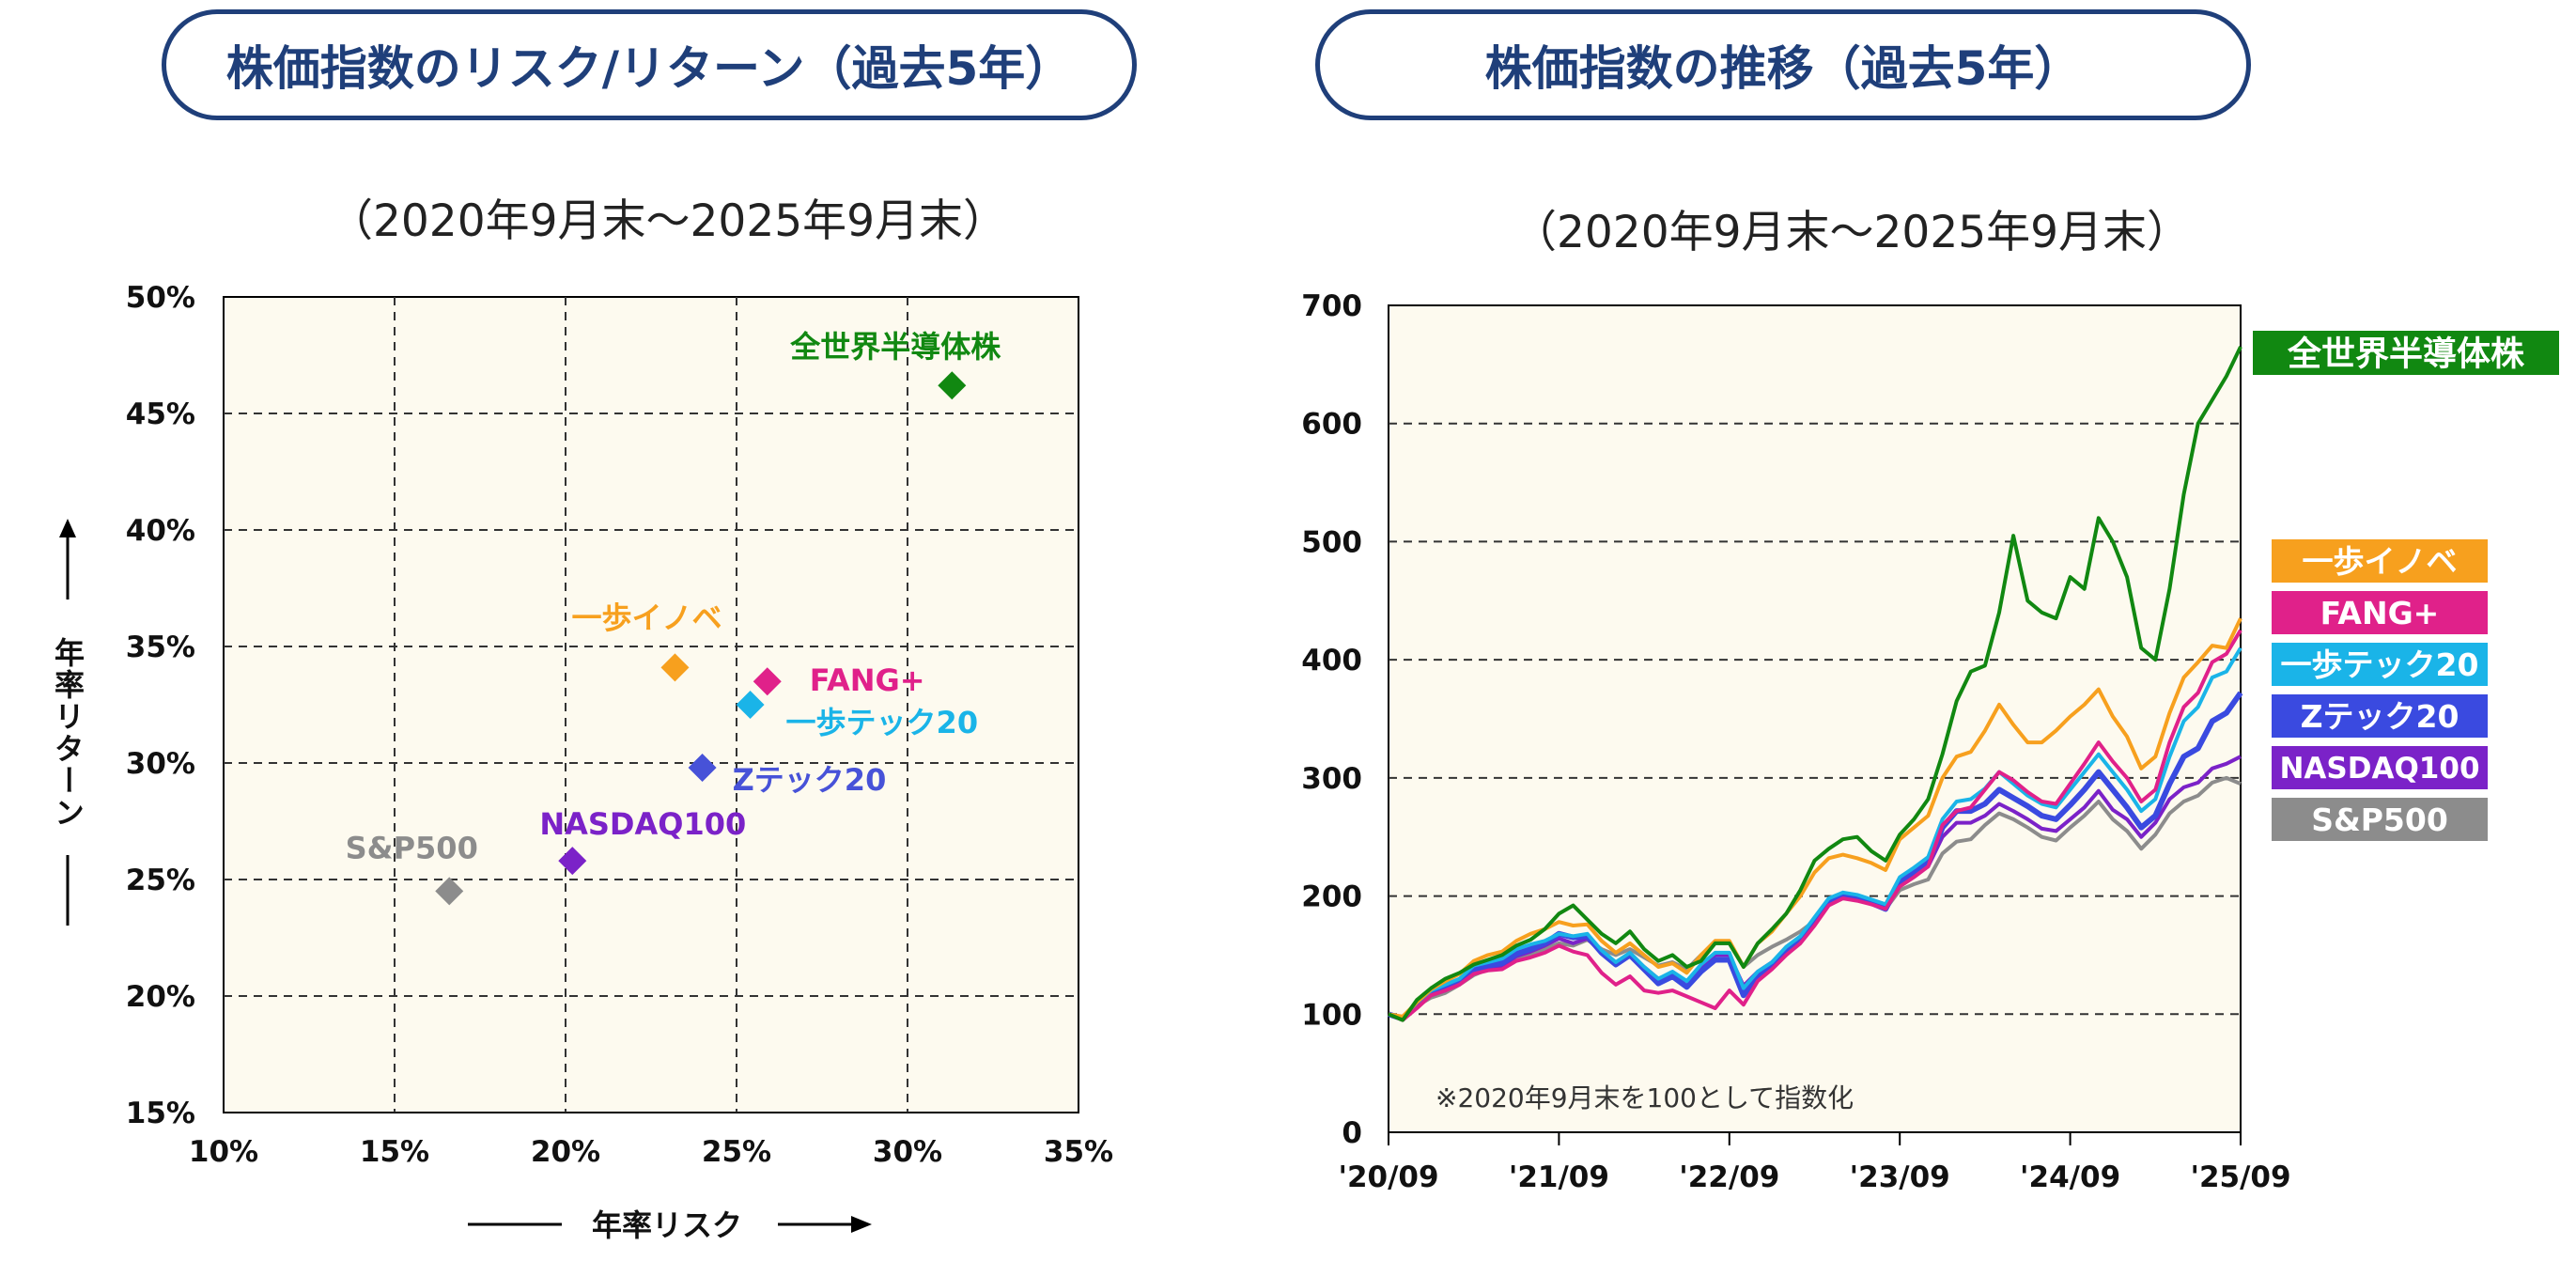 The image size is (2576, 1261). I want to click on line-y-tick-label: 600, so click(1332, 425).